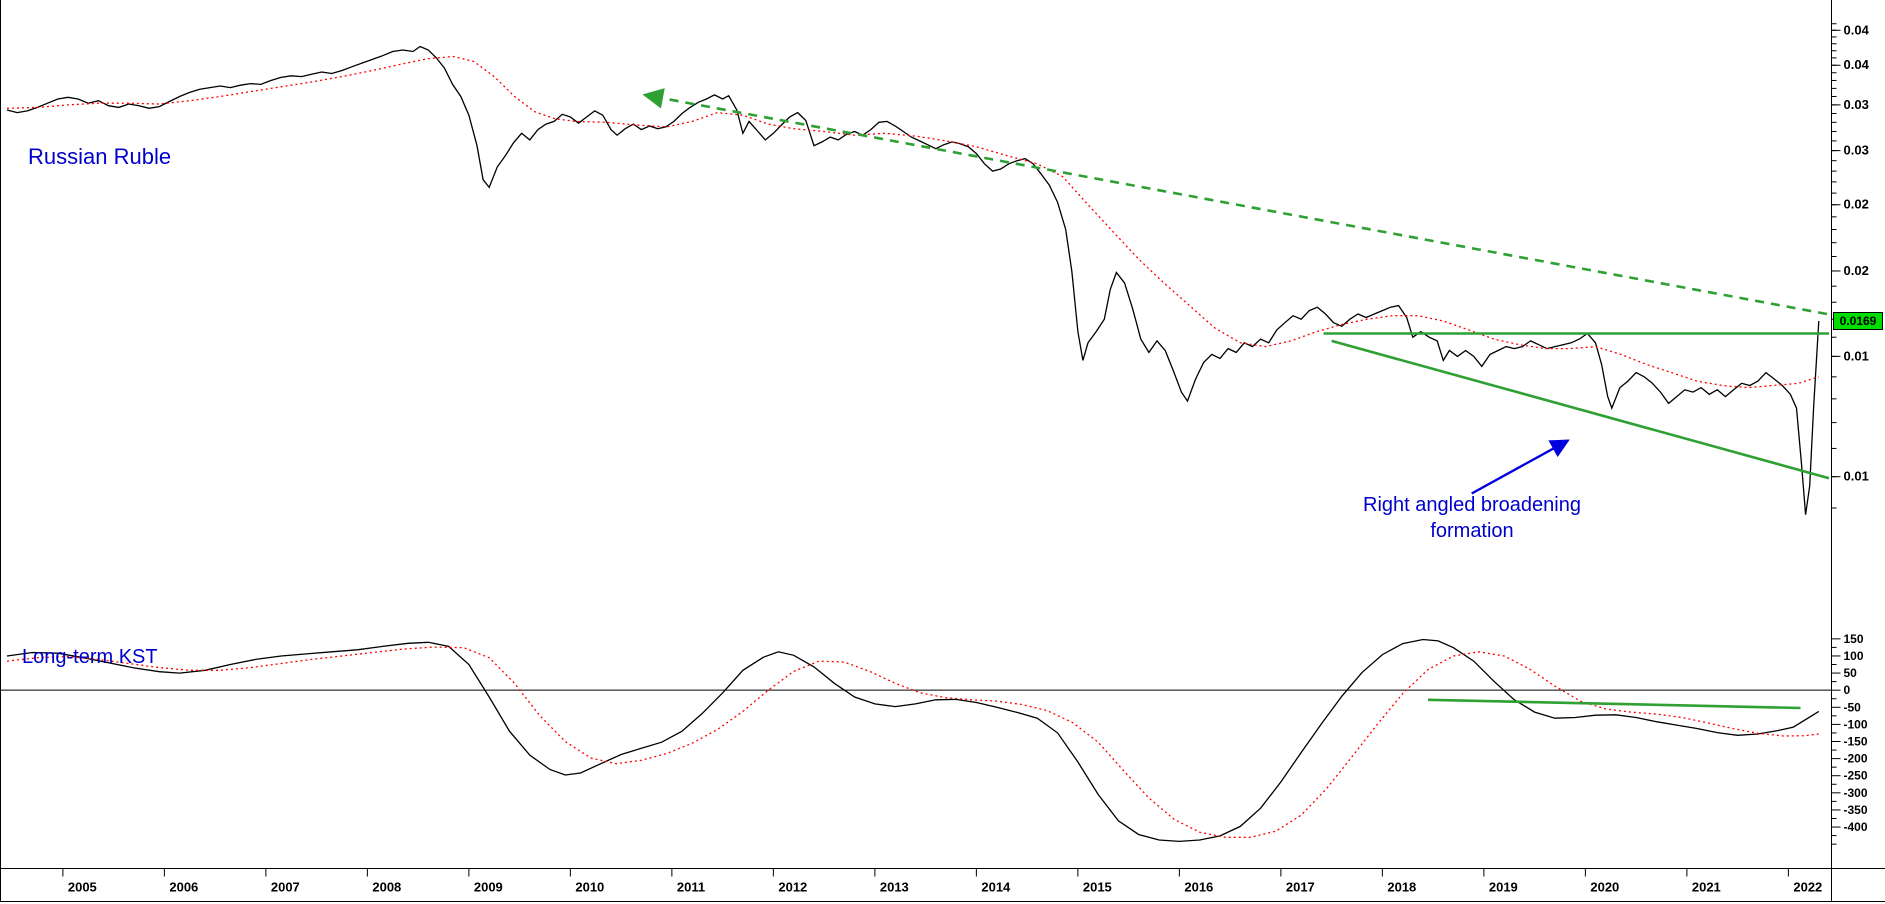  Describe the element at coordinates (1520, 467) in the screenshot. I see `formation-pointer-arrow` at that location.